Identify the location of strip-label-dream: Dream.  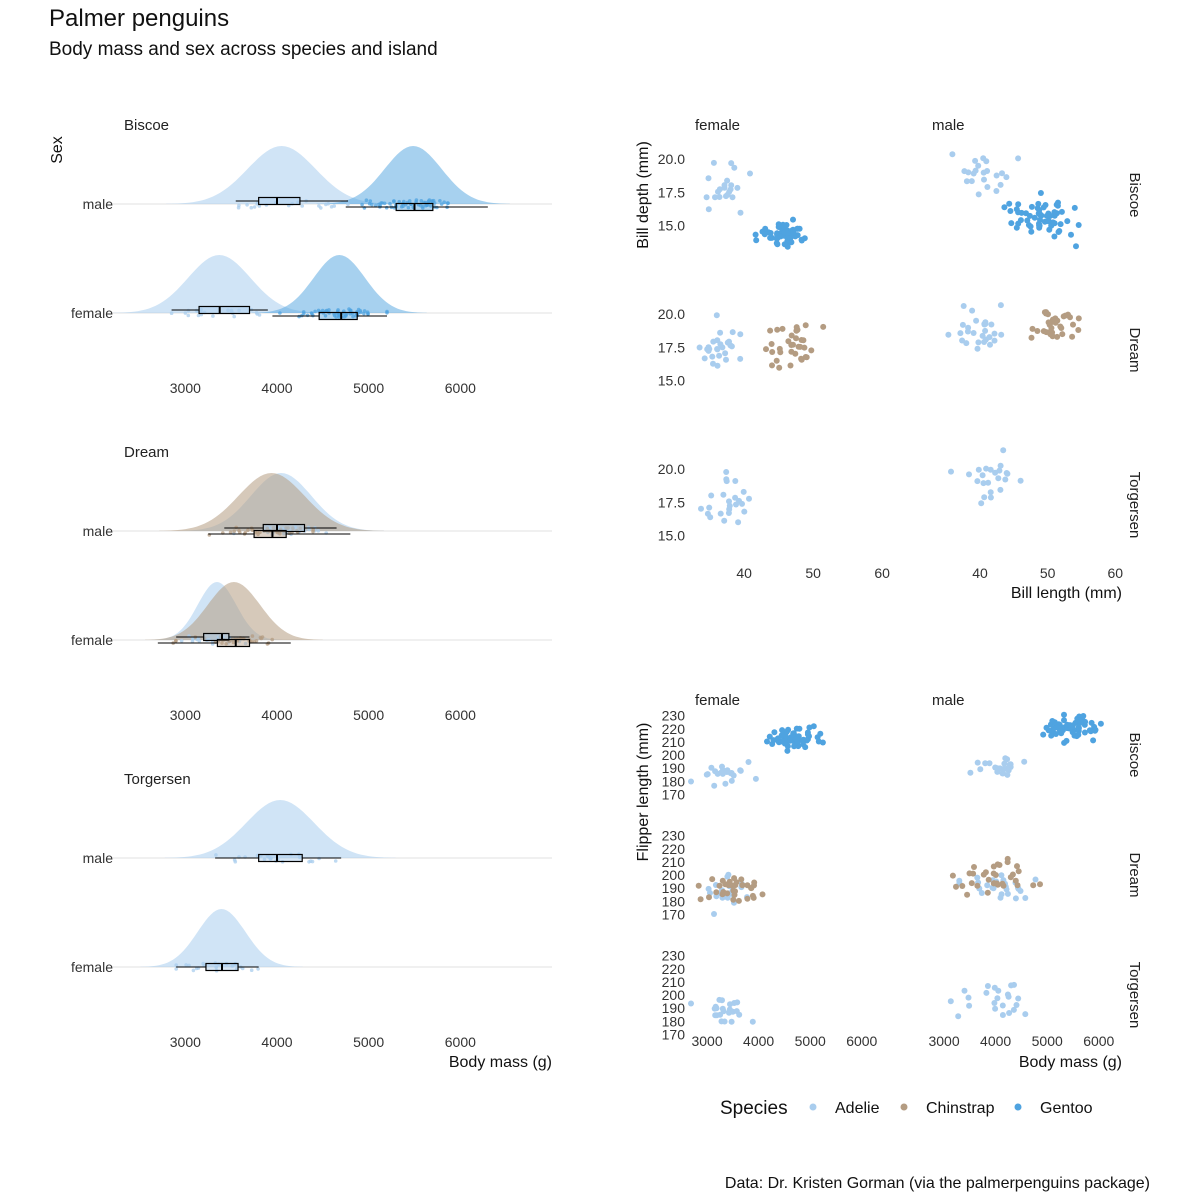
(1134, 349).